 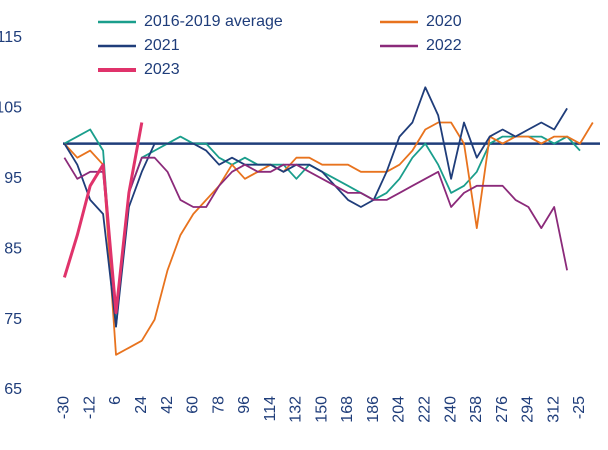 What do you see at coordinates (64, 407) in the screenshot?
I see `x-tick-label: -30` at bounding box center [64, 407].